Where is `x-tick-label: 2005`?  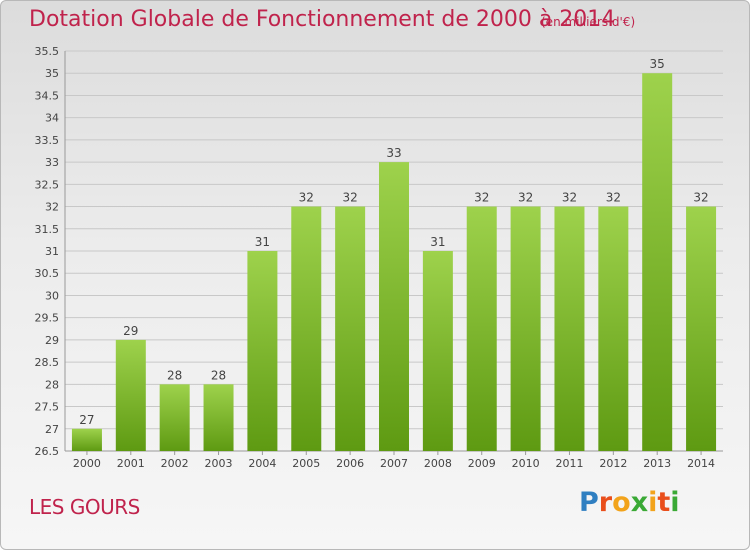 x-tick-label: 2005 is located at coordinates (306, 463).